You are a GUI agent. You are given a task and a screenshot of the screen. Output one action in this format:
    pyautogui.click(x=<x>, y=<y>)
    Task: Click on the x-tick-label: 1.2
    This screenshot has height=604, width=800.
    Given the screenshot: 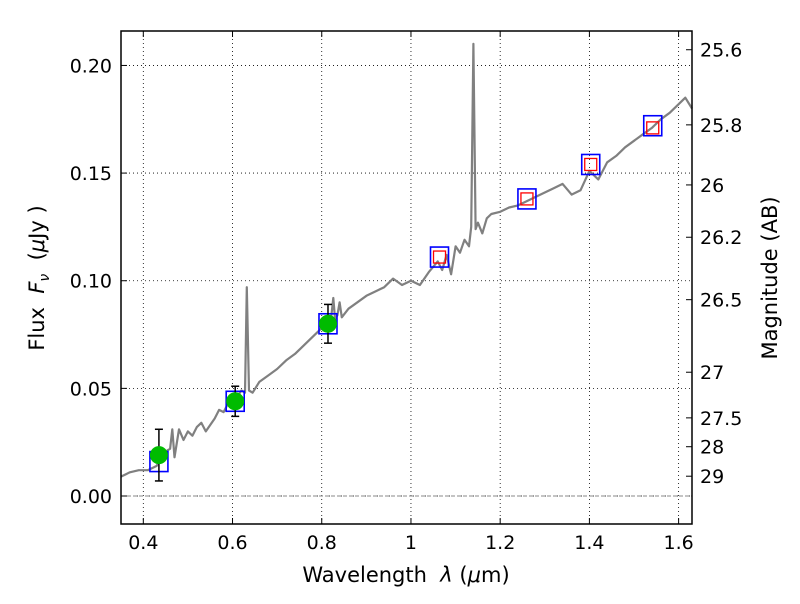 What is the action you would take?
    pyautogui.click(x=500, y=543)
    